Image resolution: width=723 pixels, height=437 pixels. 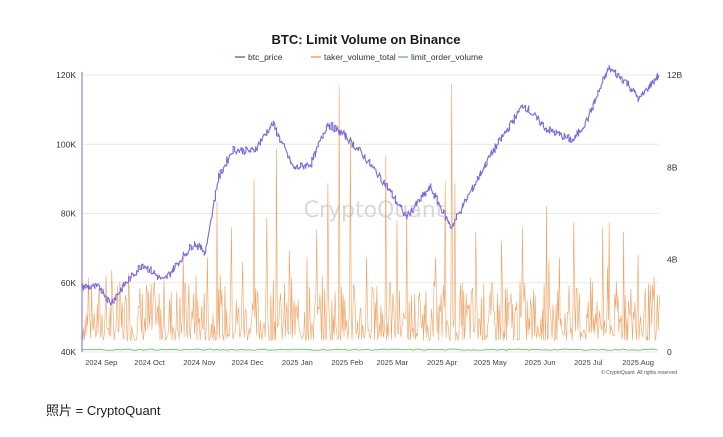 I want to click on x-tick-label: 2024 Sep, so click(x=101, y=362).